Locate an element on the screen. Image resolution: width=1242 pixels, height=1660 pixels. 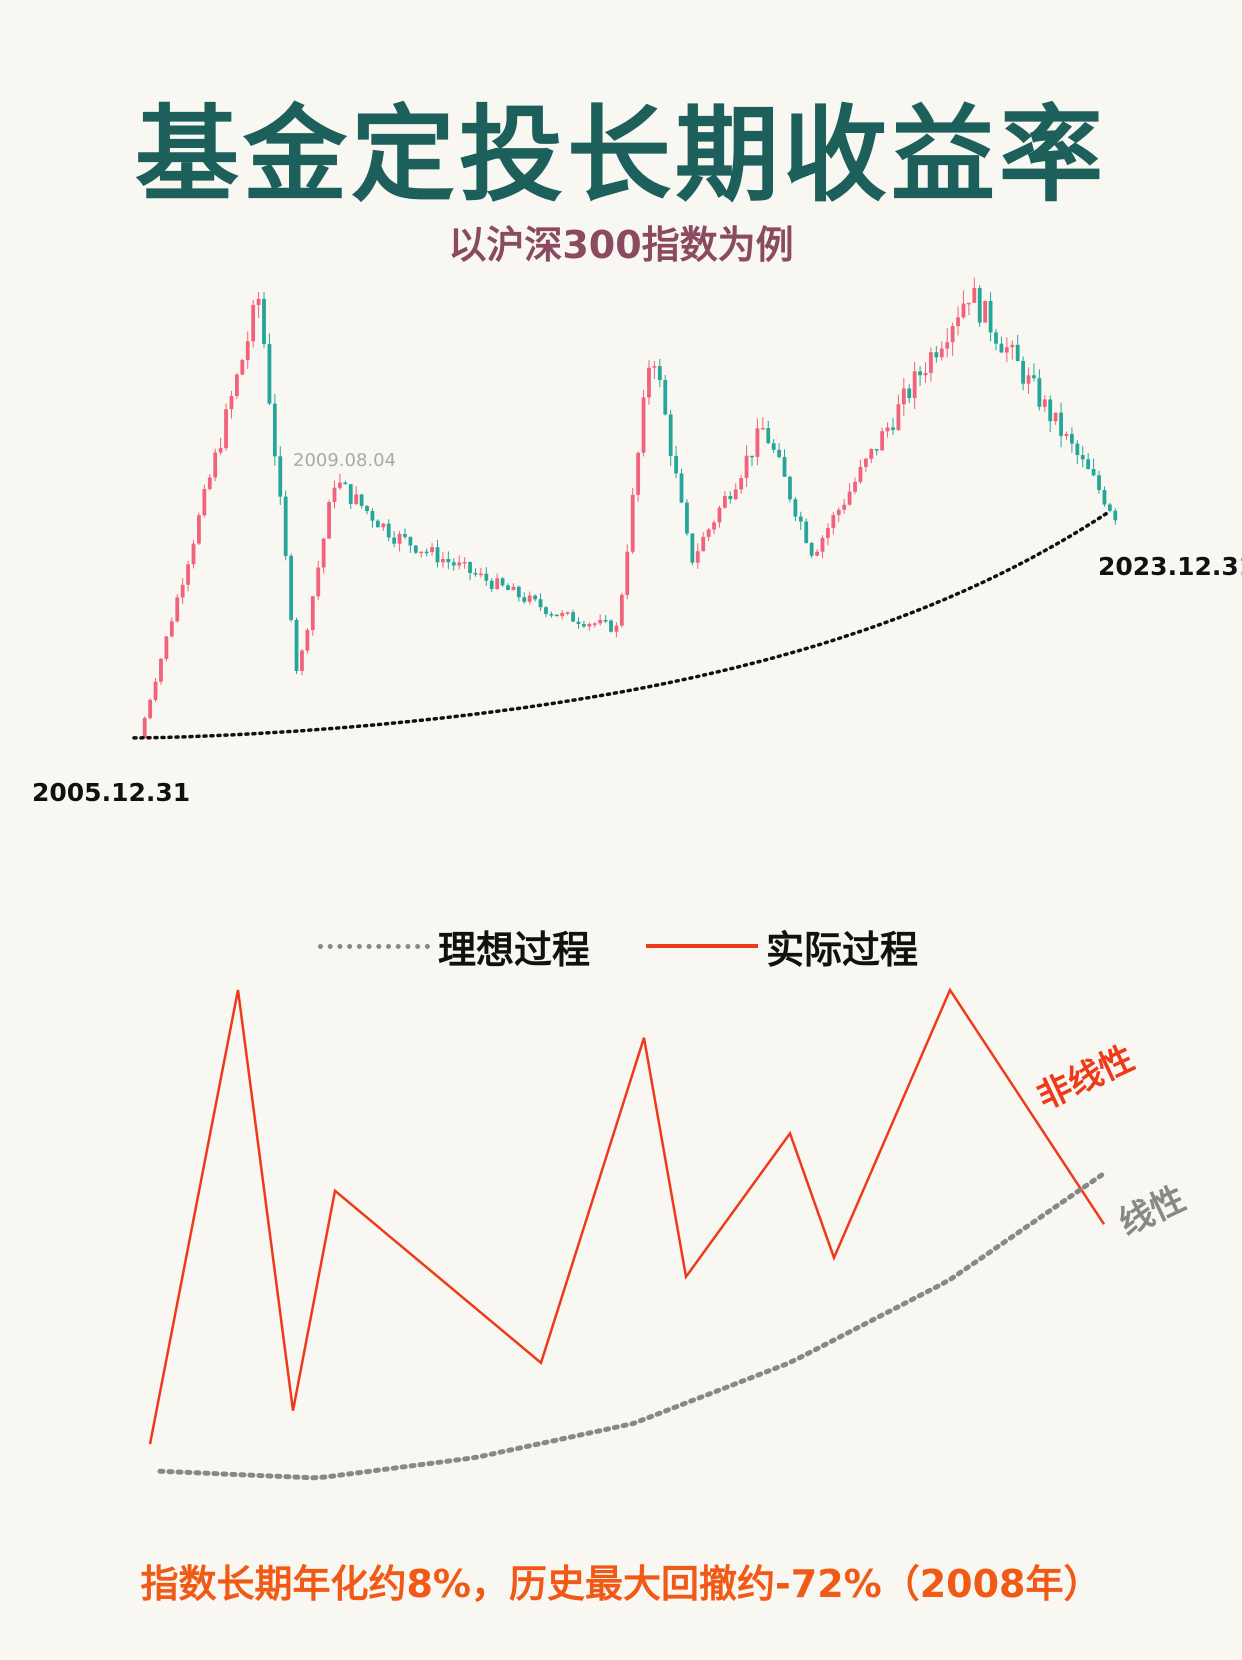
start-date-label: 2005.12.31 is located at coordinates (111, 792).